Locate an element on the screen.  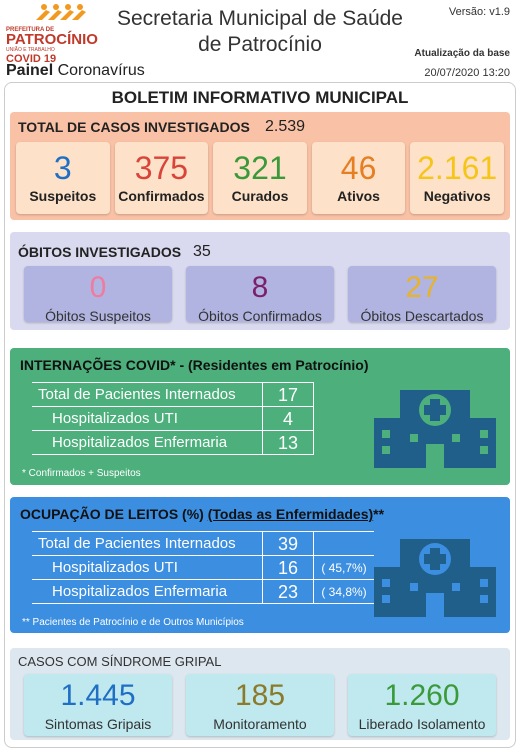
section-title: ÓBITOS INVESTIGADOS is located at coordinates (100, 252).